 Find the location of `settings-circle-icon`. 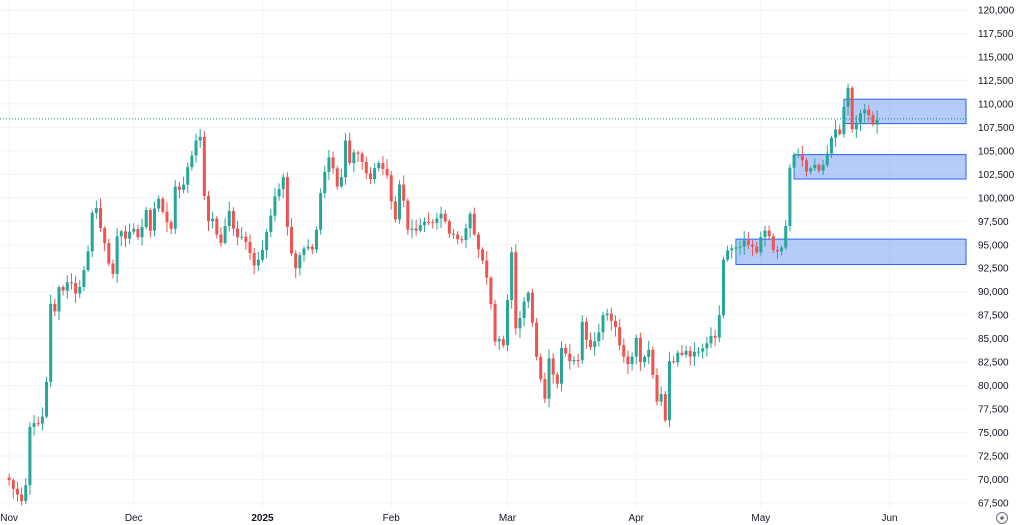

settings-circle-icon is located at coordinates (1002, 518).